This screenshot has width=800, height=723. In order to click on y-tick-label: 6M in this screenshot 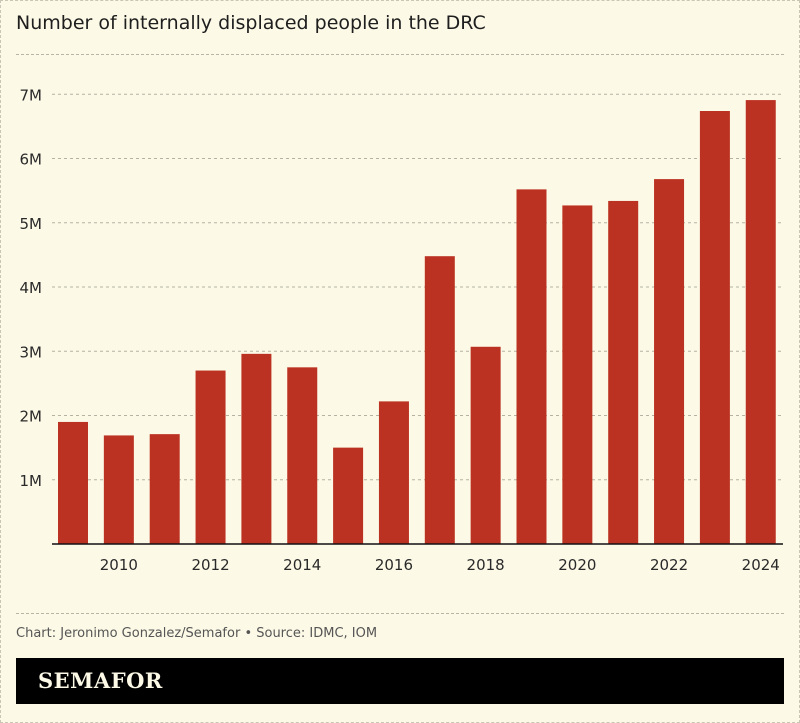, I will do `click(31, 160)`.